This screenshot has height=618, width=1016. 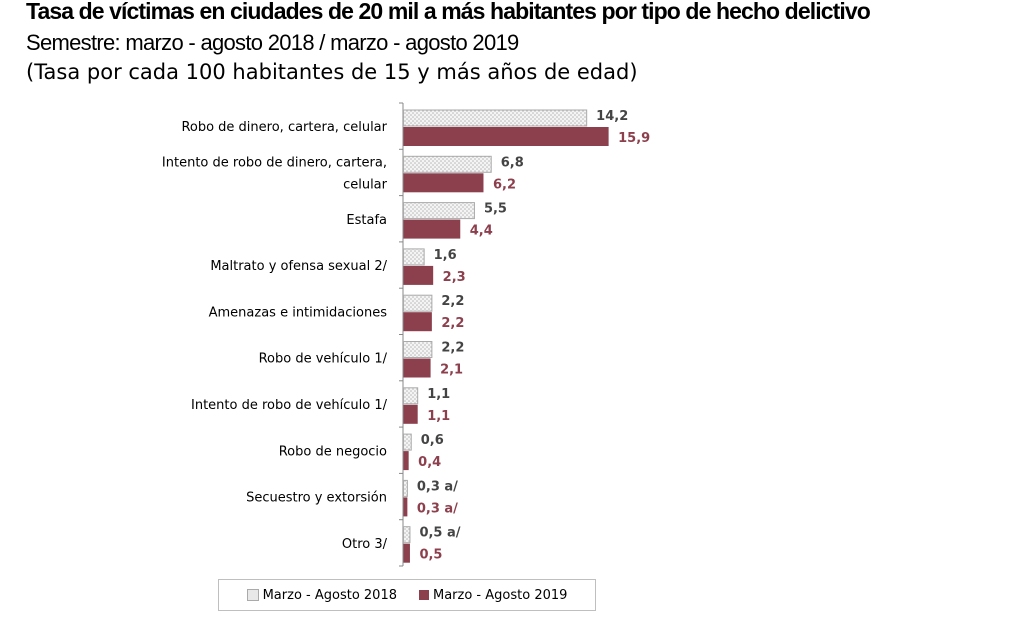 What do you see at coordinates (438, 416) in the screenshot?
I see `data-label-2019: 1,1` at bounding box center [438, 416].